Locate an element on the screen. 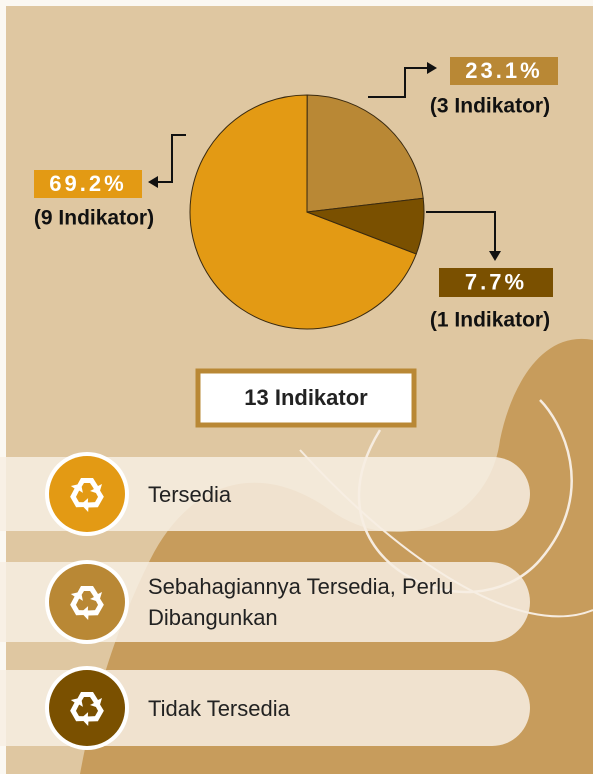  value-label: 23.1% is located at coordinates (503, 70).